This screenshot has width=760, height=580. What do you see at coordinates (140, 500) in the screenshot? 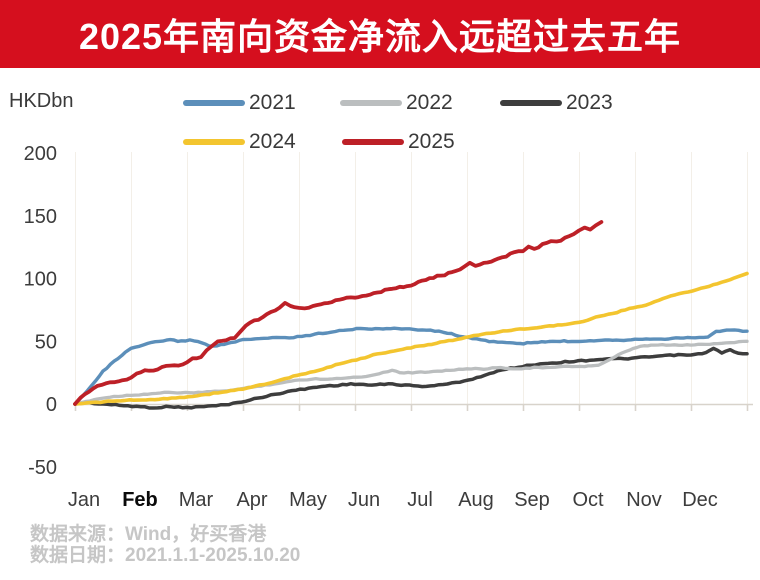
I see `x-tick-label: Feb` at bounding box center [140, 500].